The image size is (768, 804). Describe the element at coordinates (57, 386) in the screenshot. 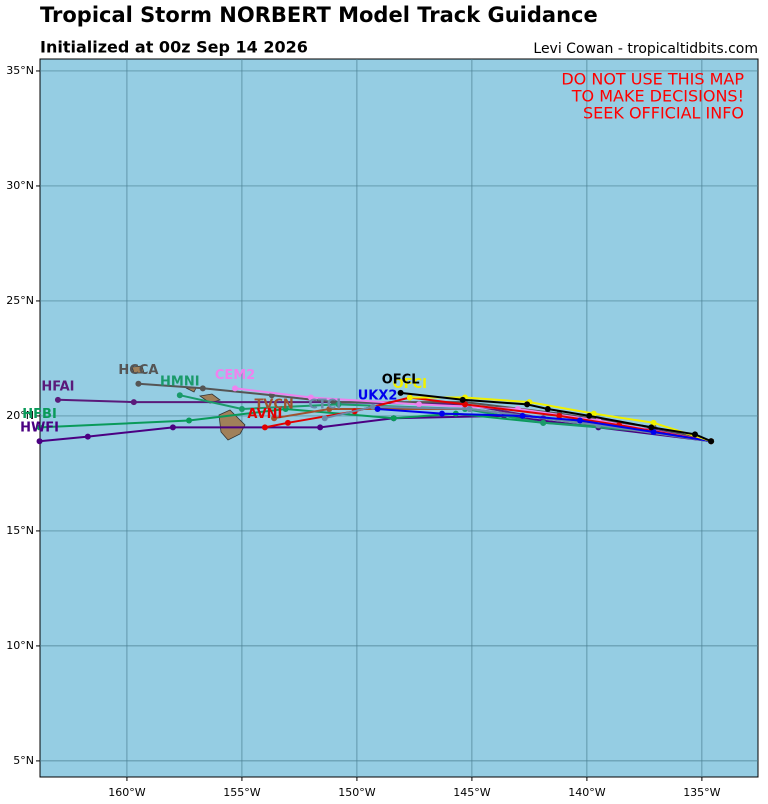

I see `track-label: HFAI` at that location.